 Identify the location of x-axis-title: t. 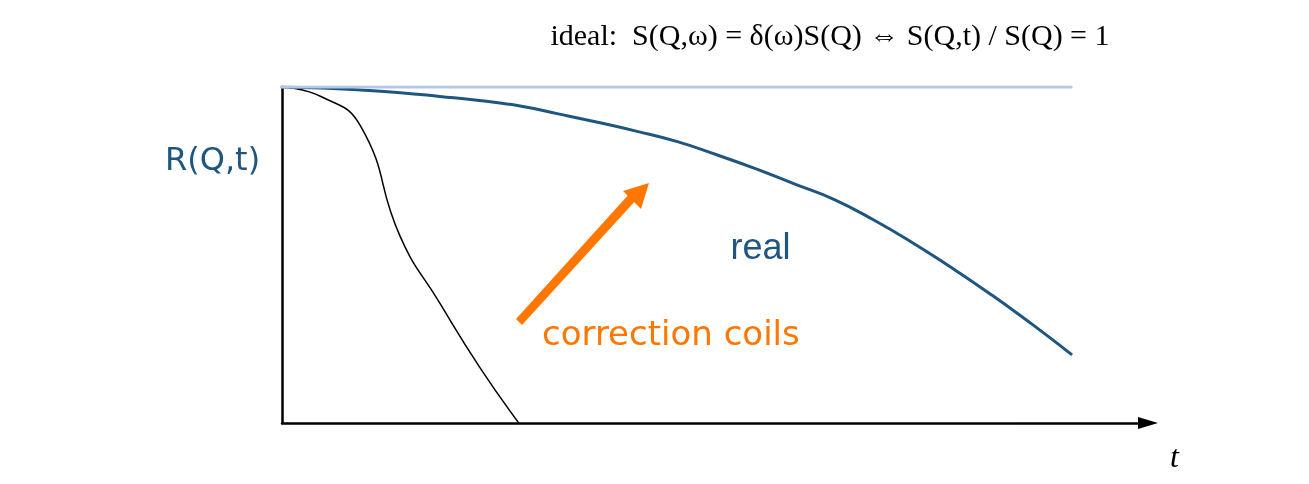
(1175, 456).